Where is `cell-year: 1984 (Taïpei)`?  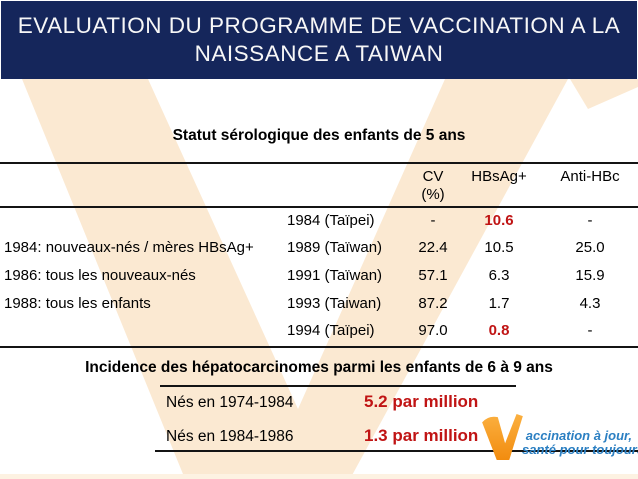
cell-year: 1984 (Taïpei) is located at coordinates (331, 220).